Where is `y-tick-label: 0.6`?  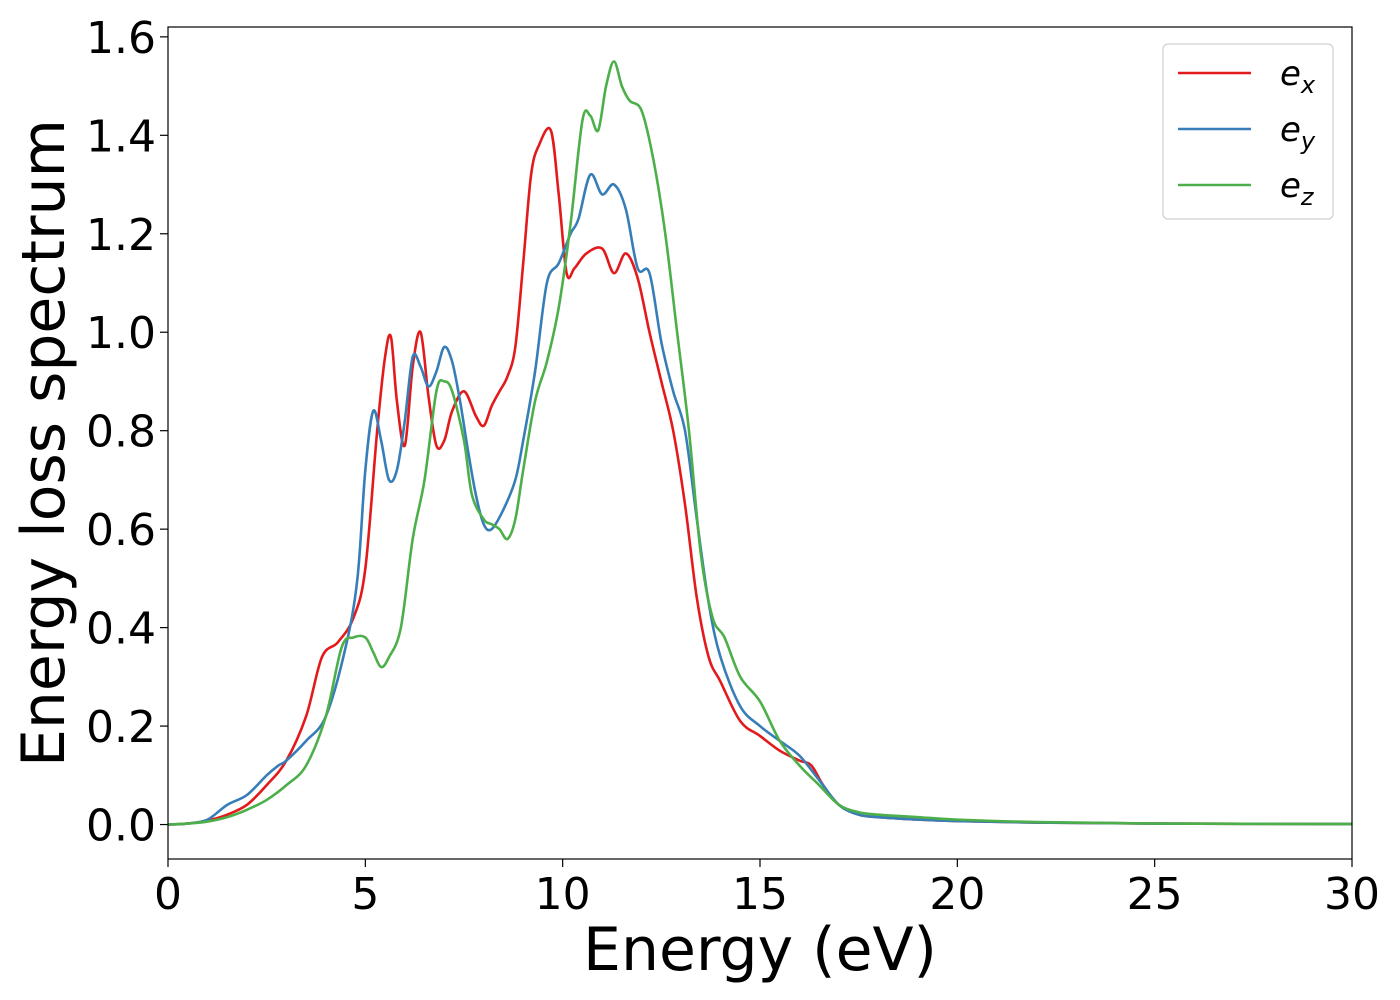 y-tick-label: 0.6 is located at coordinates (121, 530).